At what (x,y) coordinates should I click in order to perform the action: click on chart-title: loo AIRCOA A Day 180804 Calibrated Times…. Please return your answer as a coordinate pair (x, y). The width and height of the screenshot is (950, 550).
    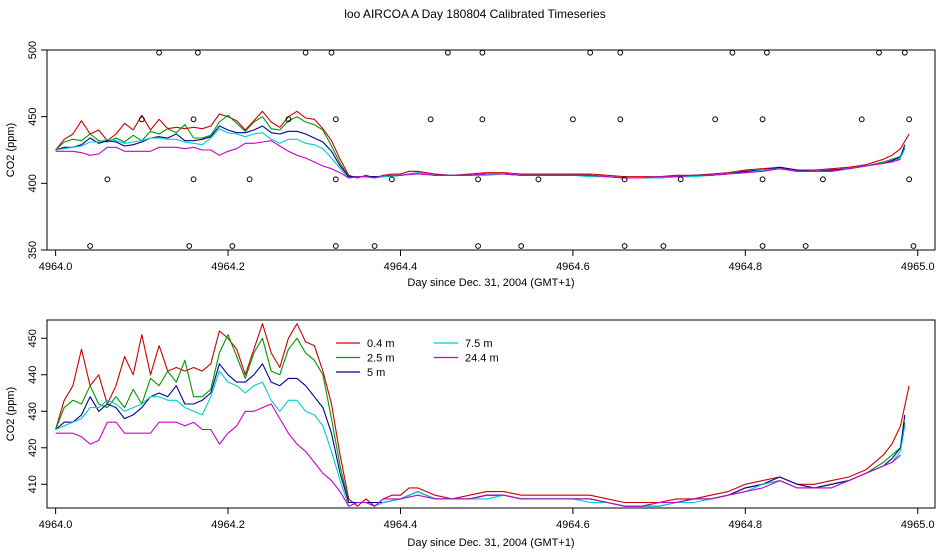
    Looking at the image, I should click on (475, 14).